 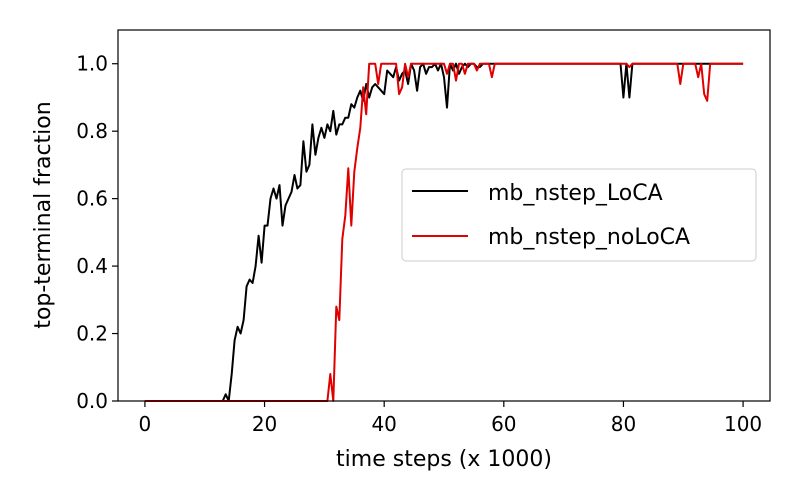 I want to click on x-tick-label: 40, so click(x=383, y=424).